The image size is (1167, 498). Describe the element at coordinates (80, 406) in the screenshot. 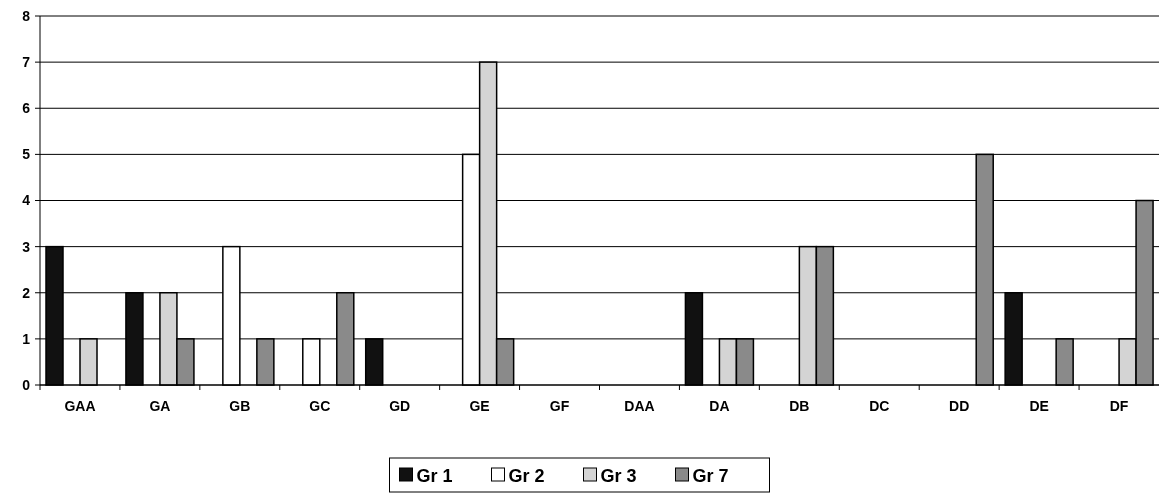

I see `x-tick-label: GAA` at that location.